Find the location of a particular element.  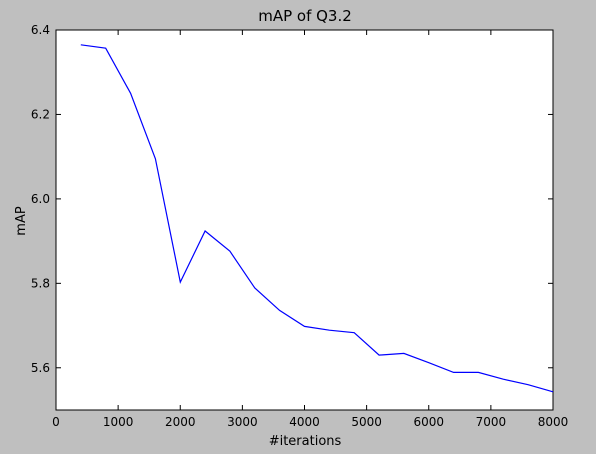

y-tick-label: 6.2 is located at coordinates (40, 114).